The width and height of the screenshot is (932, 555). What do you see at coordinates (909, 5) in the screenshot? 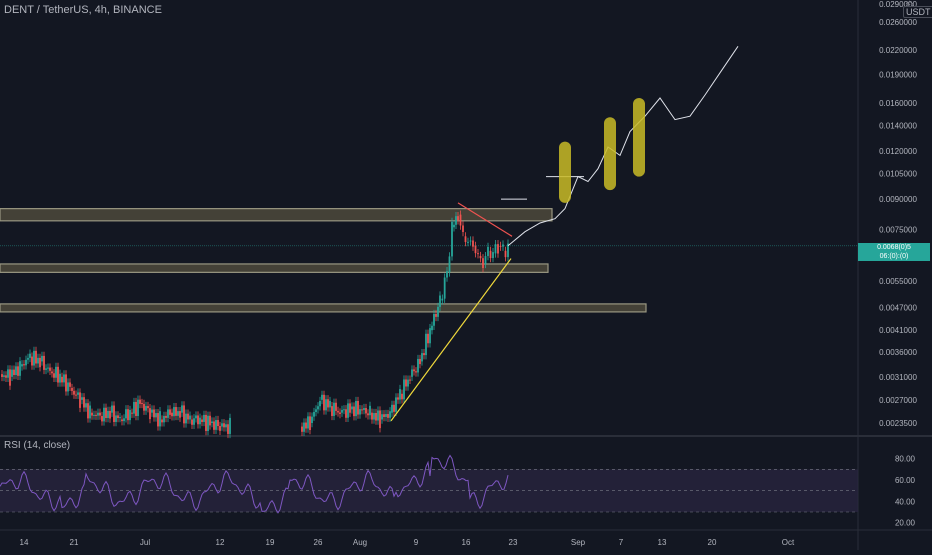
I see `gear-icon: ⚙` at bounding box center [909, 5].